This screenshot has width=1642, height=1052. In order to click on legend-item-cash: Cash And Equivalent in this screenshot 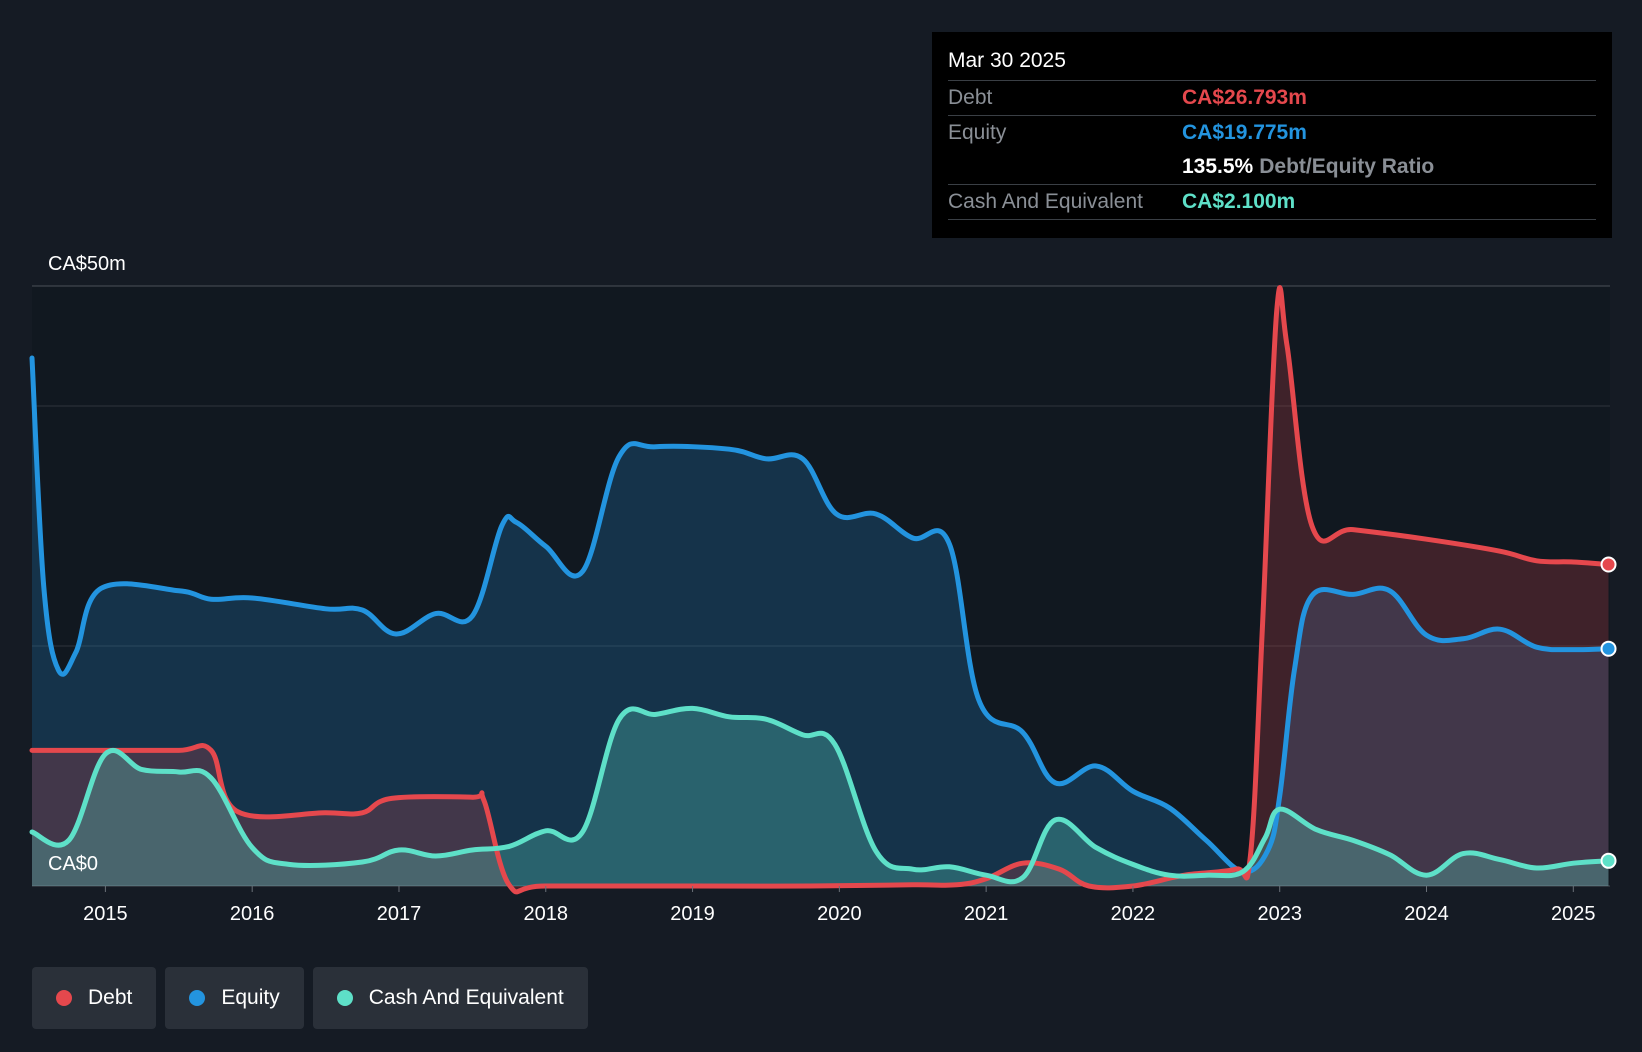, I will do `click(450, 998)`.